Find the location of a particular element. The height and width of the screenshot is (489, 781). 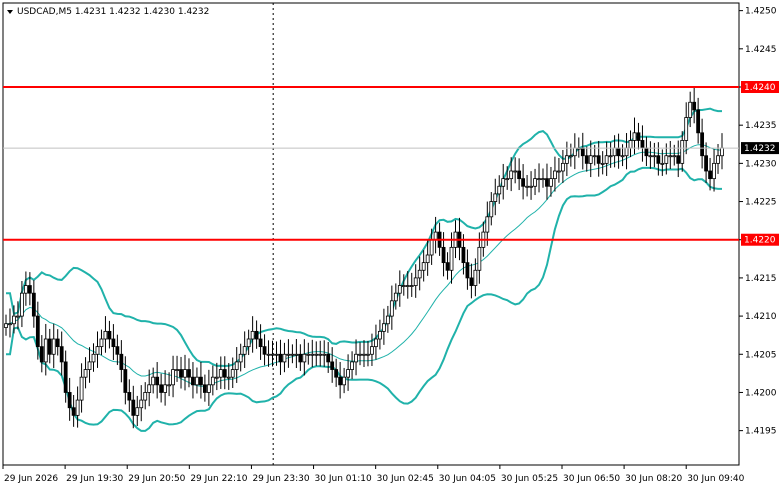

price-label-text: 1.4240 is located at coordinates (760, 88).